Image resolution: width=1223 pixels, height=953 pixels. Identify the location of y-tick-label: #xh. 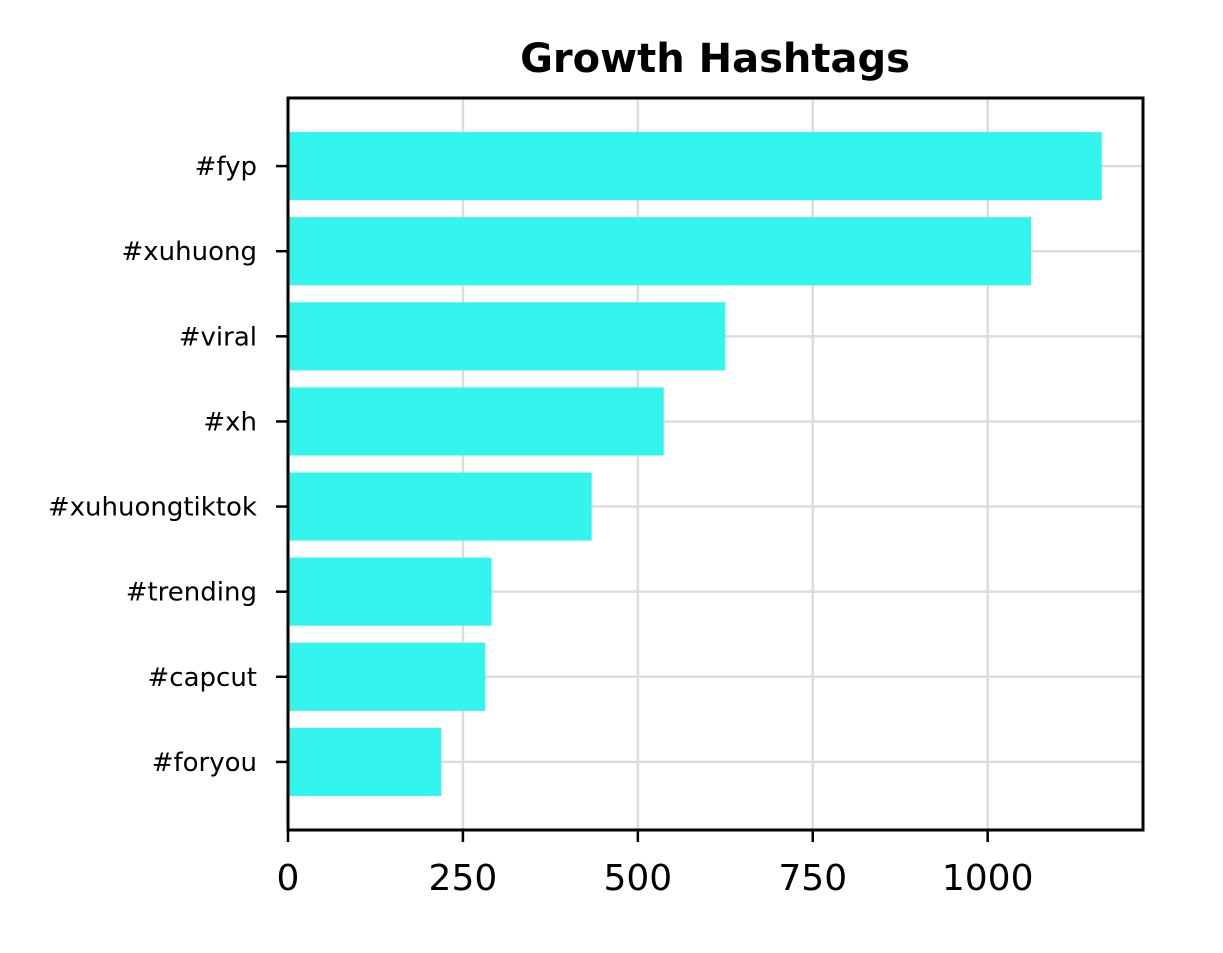
(230, 422).